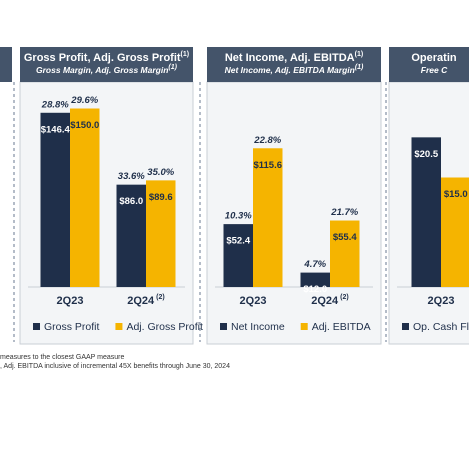  Describe the element at coordinates (314, 264) in the screenshot. I see `margin-label: 4.7%` at that location.